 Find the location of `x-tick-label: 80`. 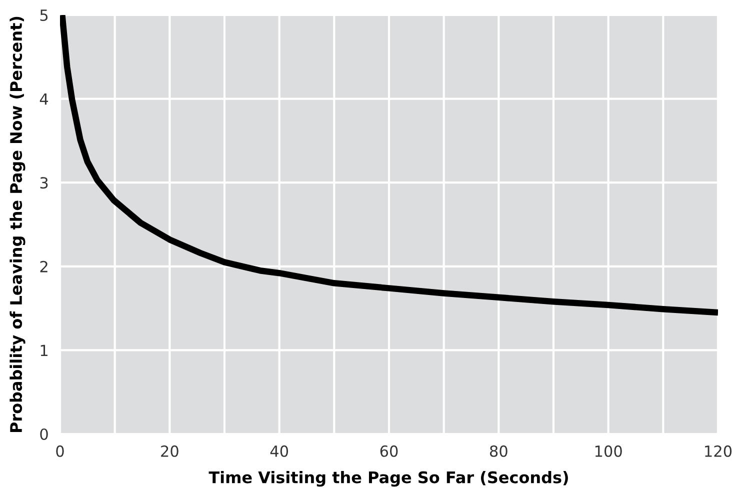

x-tick-label: 80 is located at coordinates (499, 451).